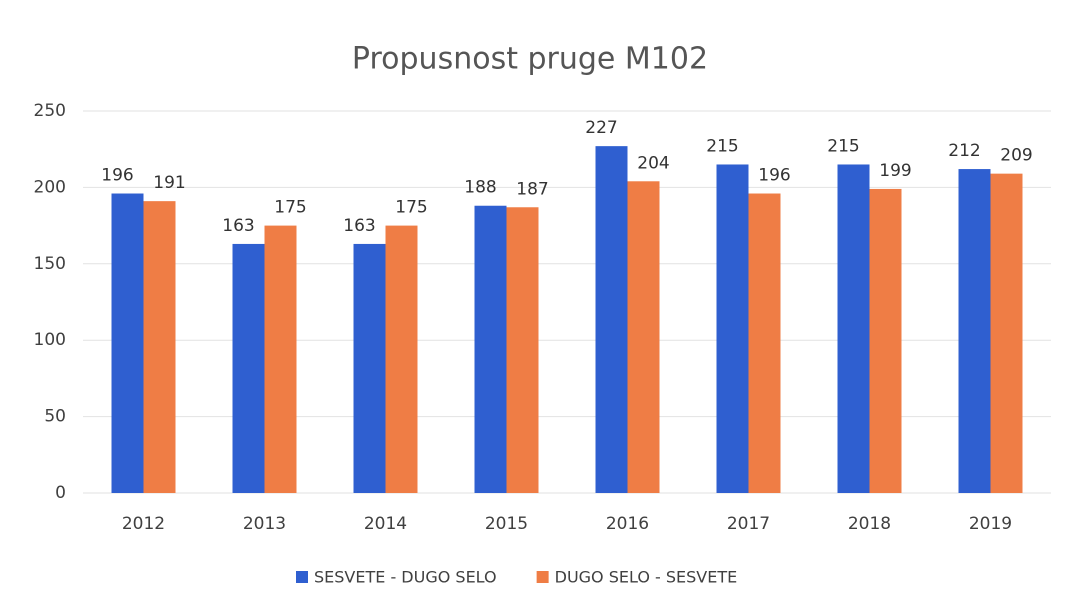 Image resolution: width=1070 pixels, height=610 pixels. What do you see at coordinates (646, 577) in the screenshot?
I see `legend-label: DUGO SELO - SESVETE` at bounding box center [646, 577].